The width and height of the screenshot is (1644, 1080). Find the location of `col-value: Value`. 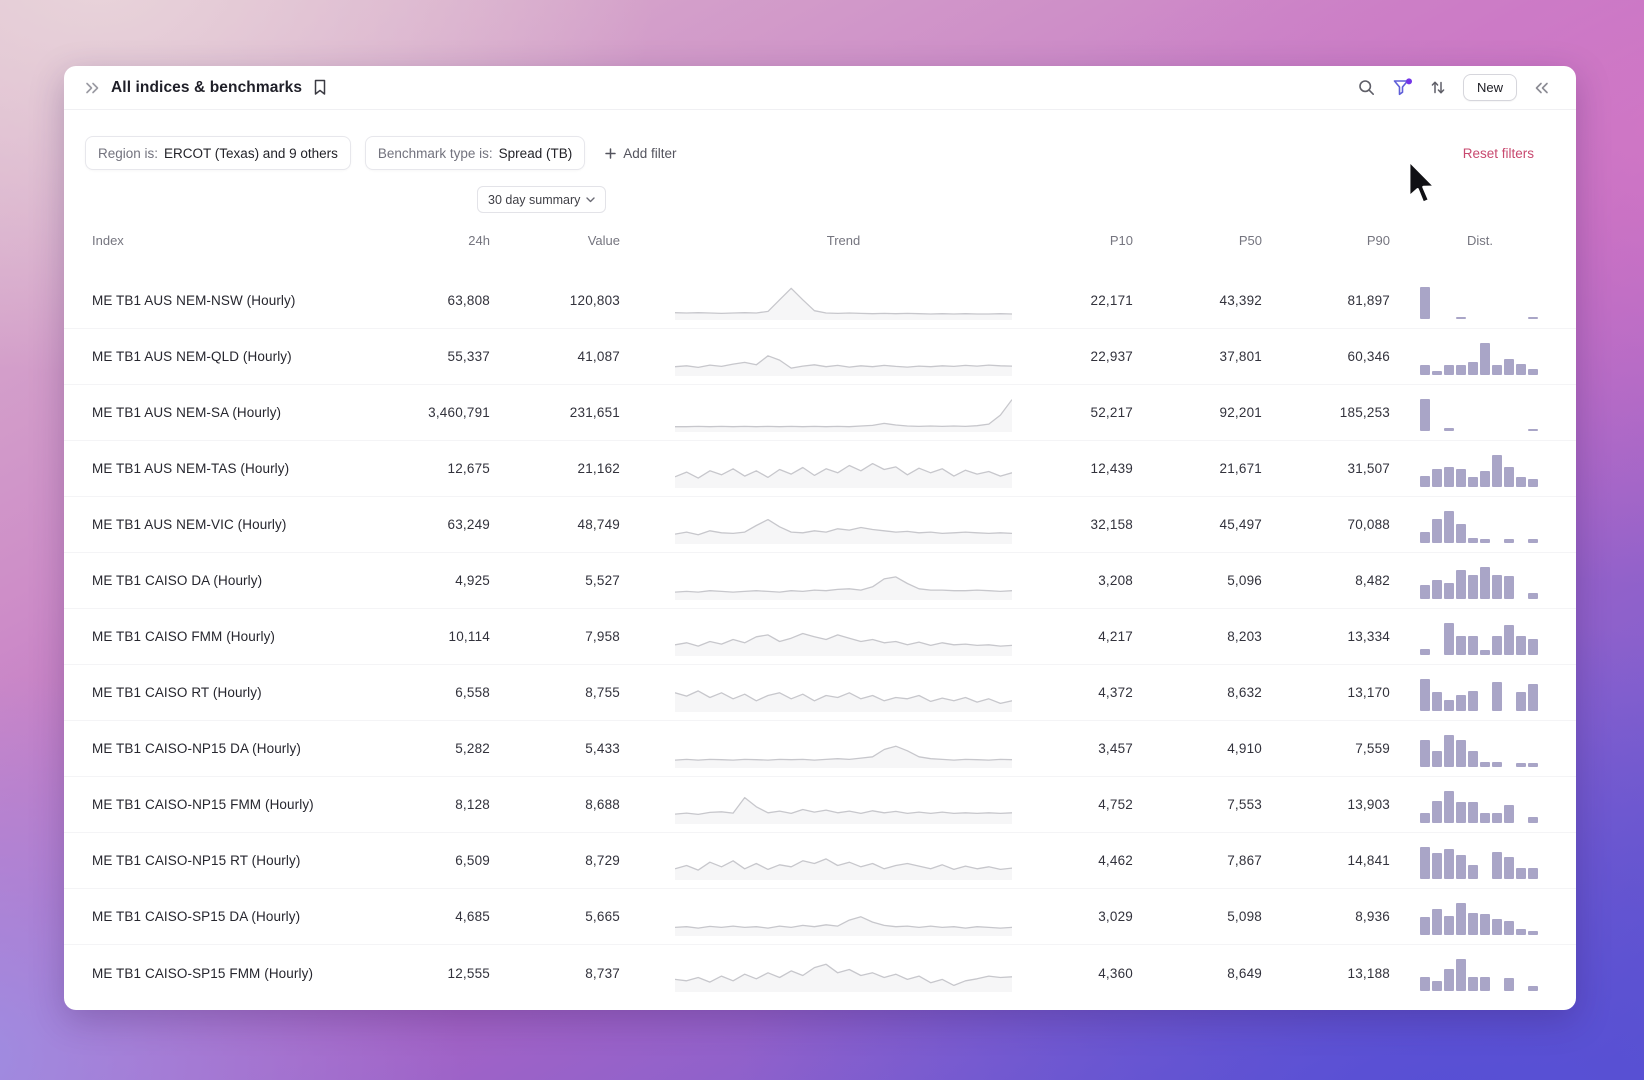

col-value: Value is located at coordinates (603, 240).